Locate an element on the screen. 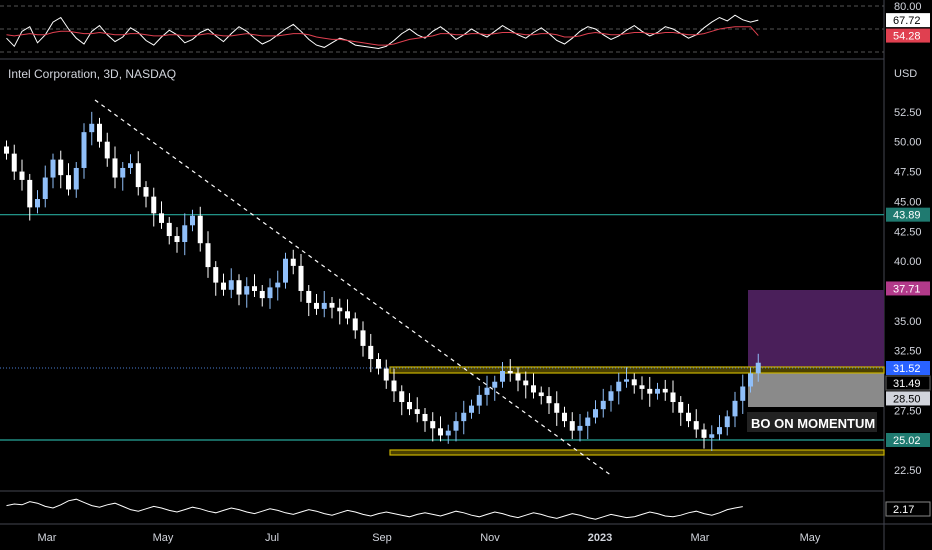 This screenshot has height=550, width=932. price-tick-label: 45.00 is located at coordinates (908, 202).